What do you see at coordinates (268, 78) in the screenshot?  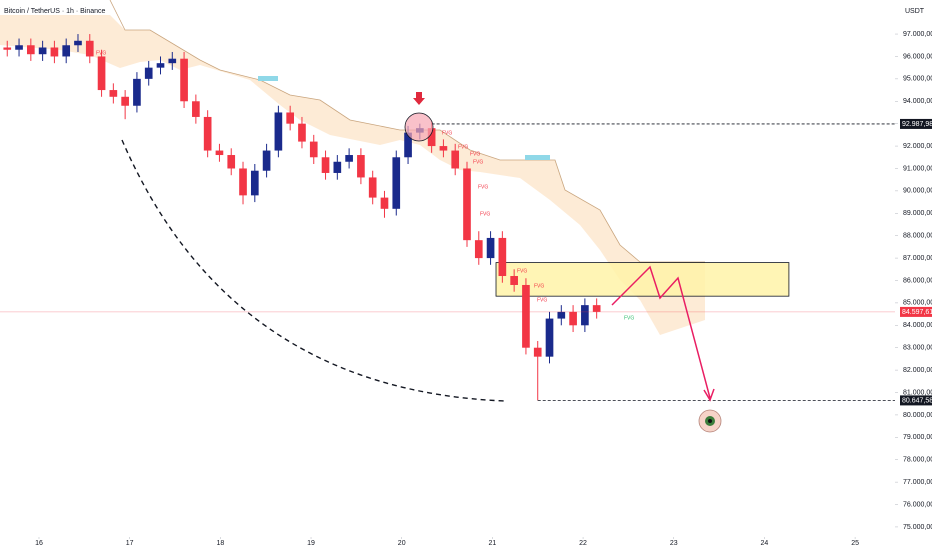 I see `cloud-cross` at bounding box center [268, 78].